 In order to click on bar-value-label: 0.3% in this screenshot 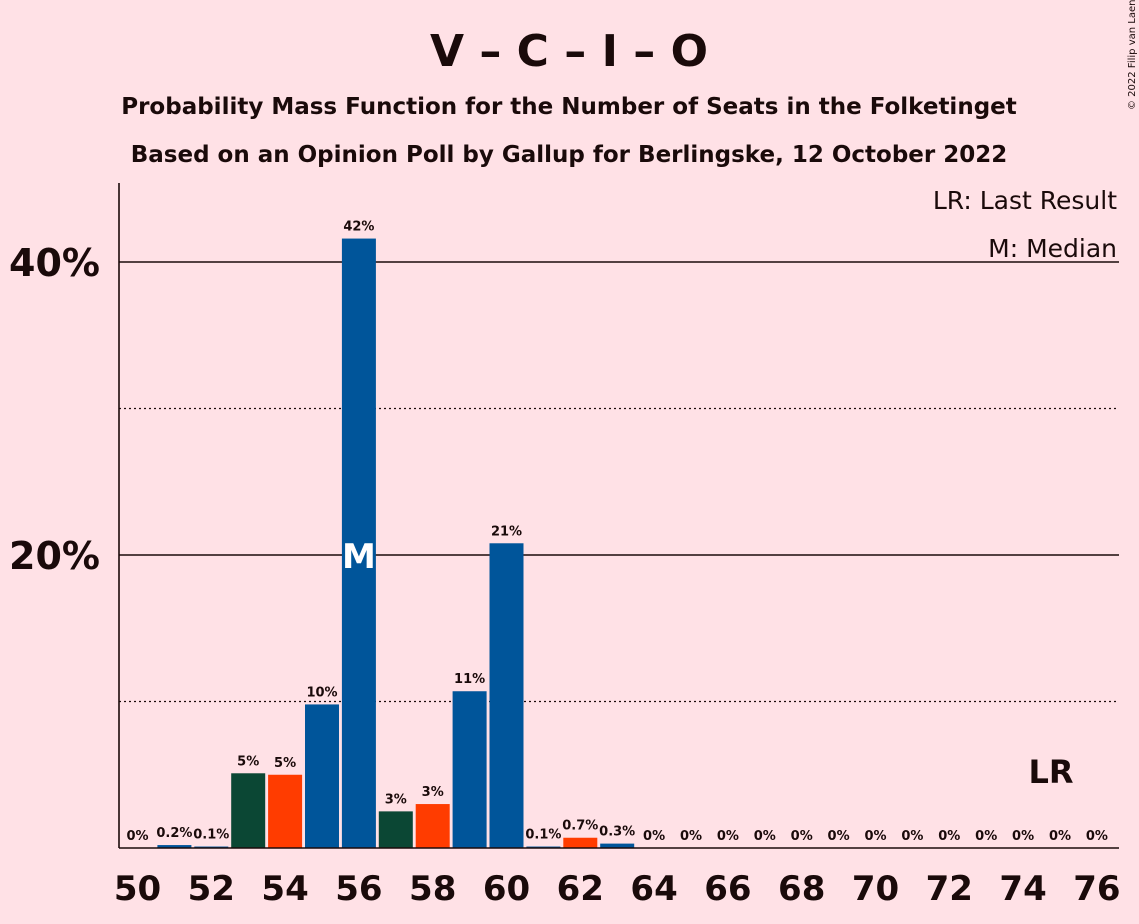, I will do `click(617, 832)`.